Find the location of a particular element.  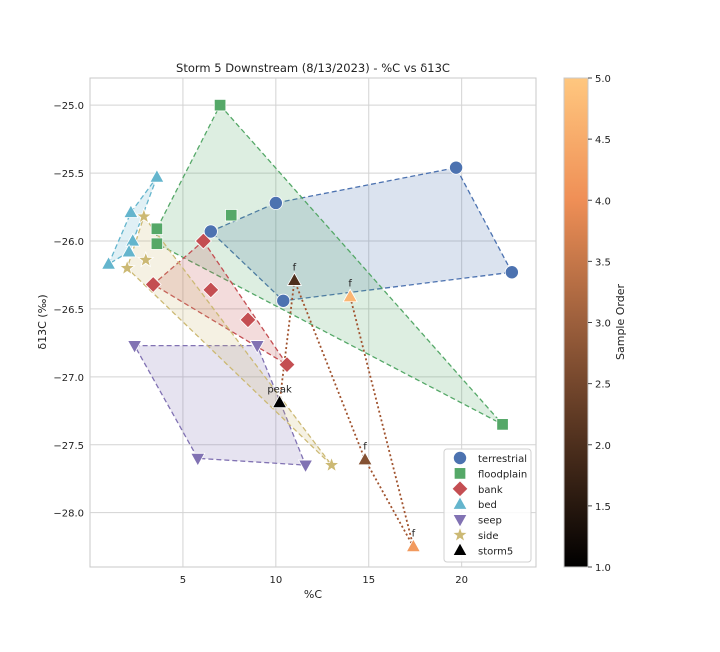

legend-marker-storm5 is located at coordinates (460, 549).